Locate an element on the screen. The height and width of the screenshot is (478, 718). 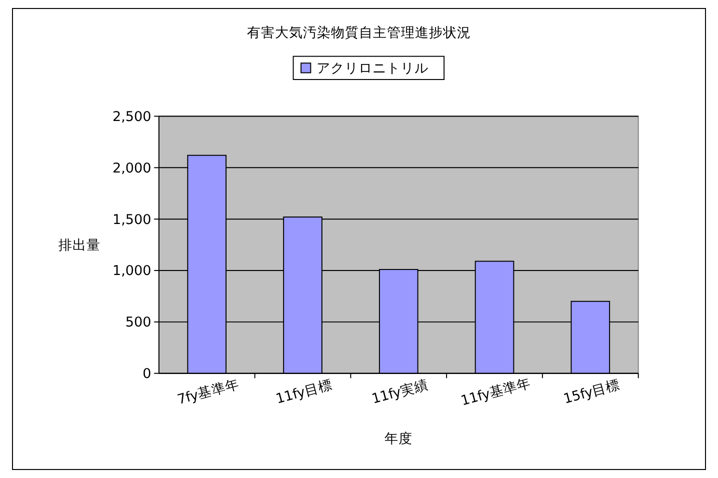
x-tick-label: 11fy実績 is located at coordinates (400, 392).